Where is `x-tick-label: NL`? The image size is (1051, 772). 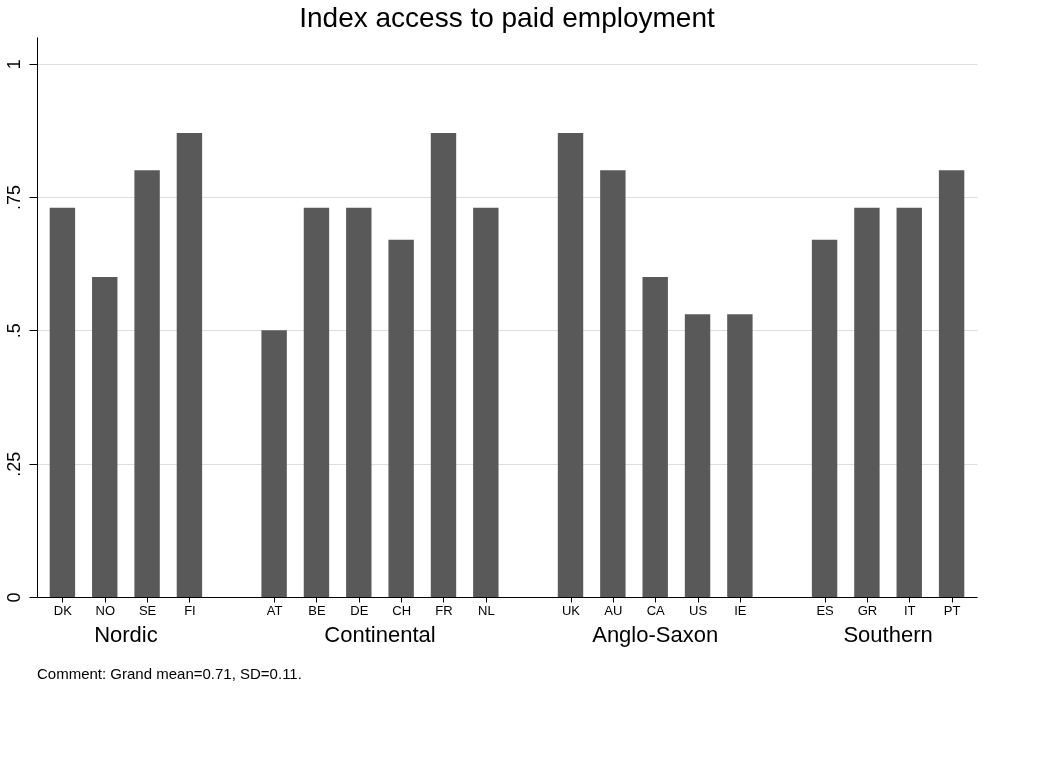
x-tick-label: NL is located at coordinates (486, 610).